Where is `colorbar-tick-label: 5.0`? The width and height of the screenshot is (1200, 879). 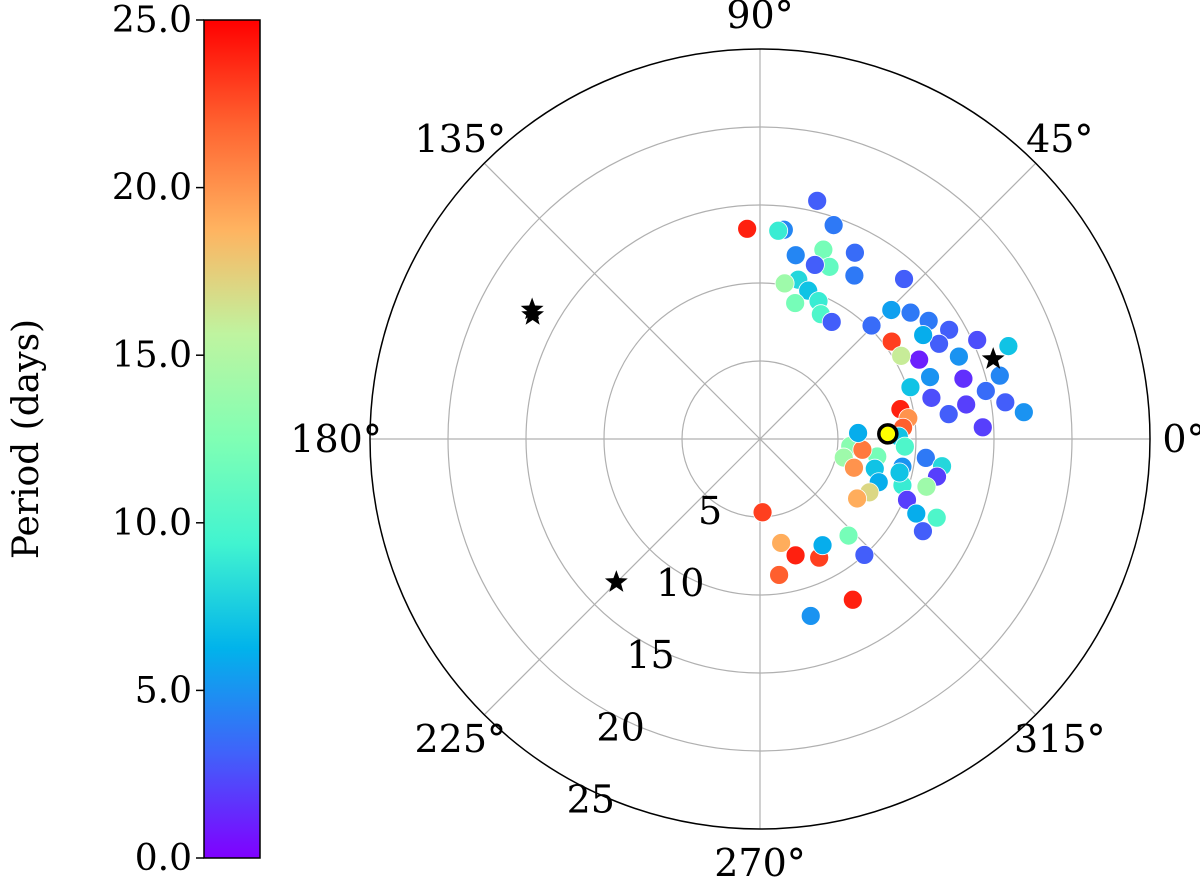
colorbar-tick-label: 5.0 is located at coordinates (163, 690).